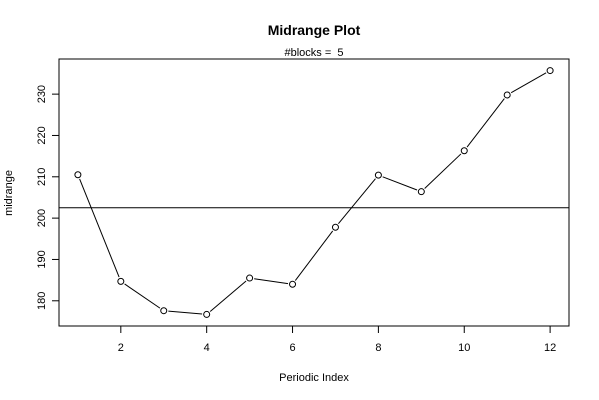 This screenshot has width=599, height=400. I want to click on x-axis: 2 4 6 8 10 12, so click(337, 340).